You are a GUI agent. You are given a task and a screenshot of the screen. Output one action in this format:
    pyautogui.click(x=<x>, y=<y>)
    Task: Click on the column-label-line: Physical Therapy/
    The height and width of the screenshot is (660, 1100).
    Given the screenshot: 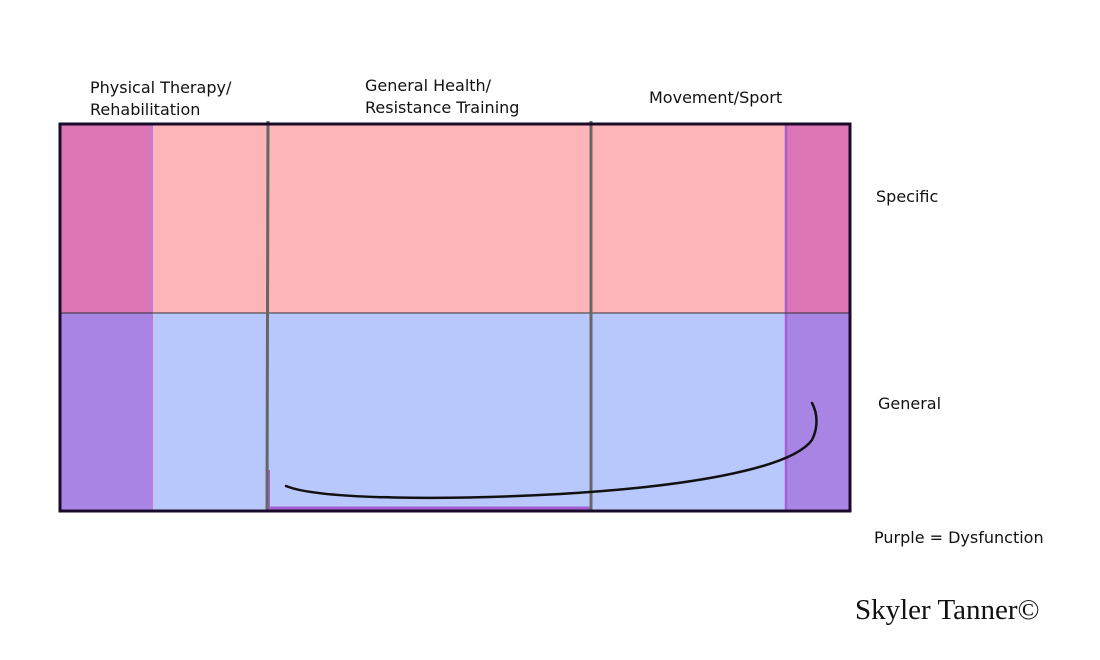 What is the action you would take?
    pyautogui.click(x=161, y=87)
    